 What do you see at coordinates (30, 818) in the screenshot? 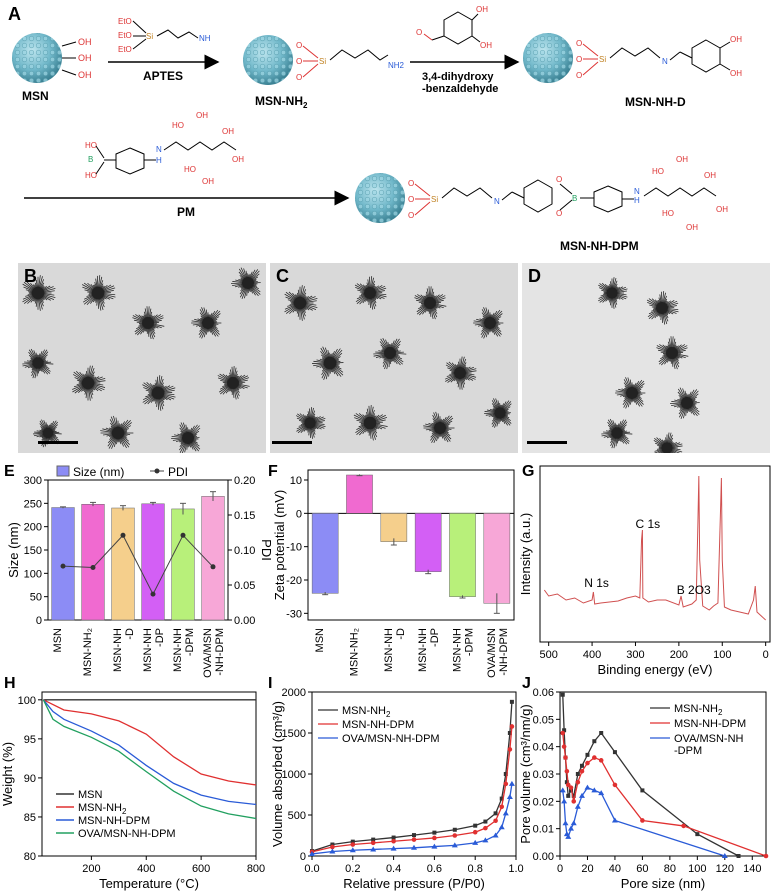
I see `y-tick-label: 85` at bounding box center [30, 818].